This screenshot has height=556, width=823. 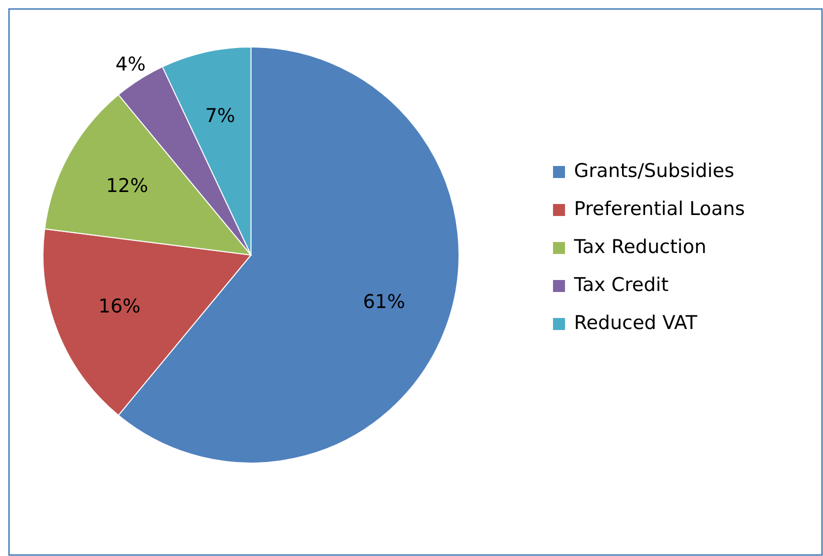 I want to click on legend-label: Reduced VAT, so click(x=636, y=323).